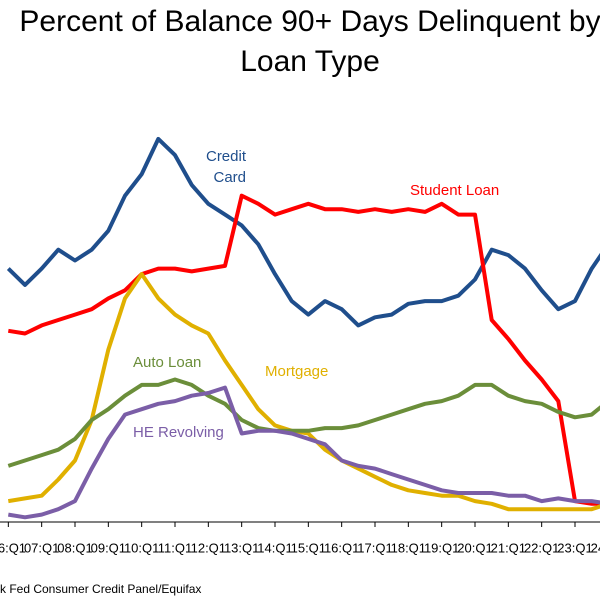 This screenshot has width=600, height=600. What do you see at coordinates (374, 547) in the screenshot?
I see `x-tick-label: 17:Q1` at bounding box center [374, 547].